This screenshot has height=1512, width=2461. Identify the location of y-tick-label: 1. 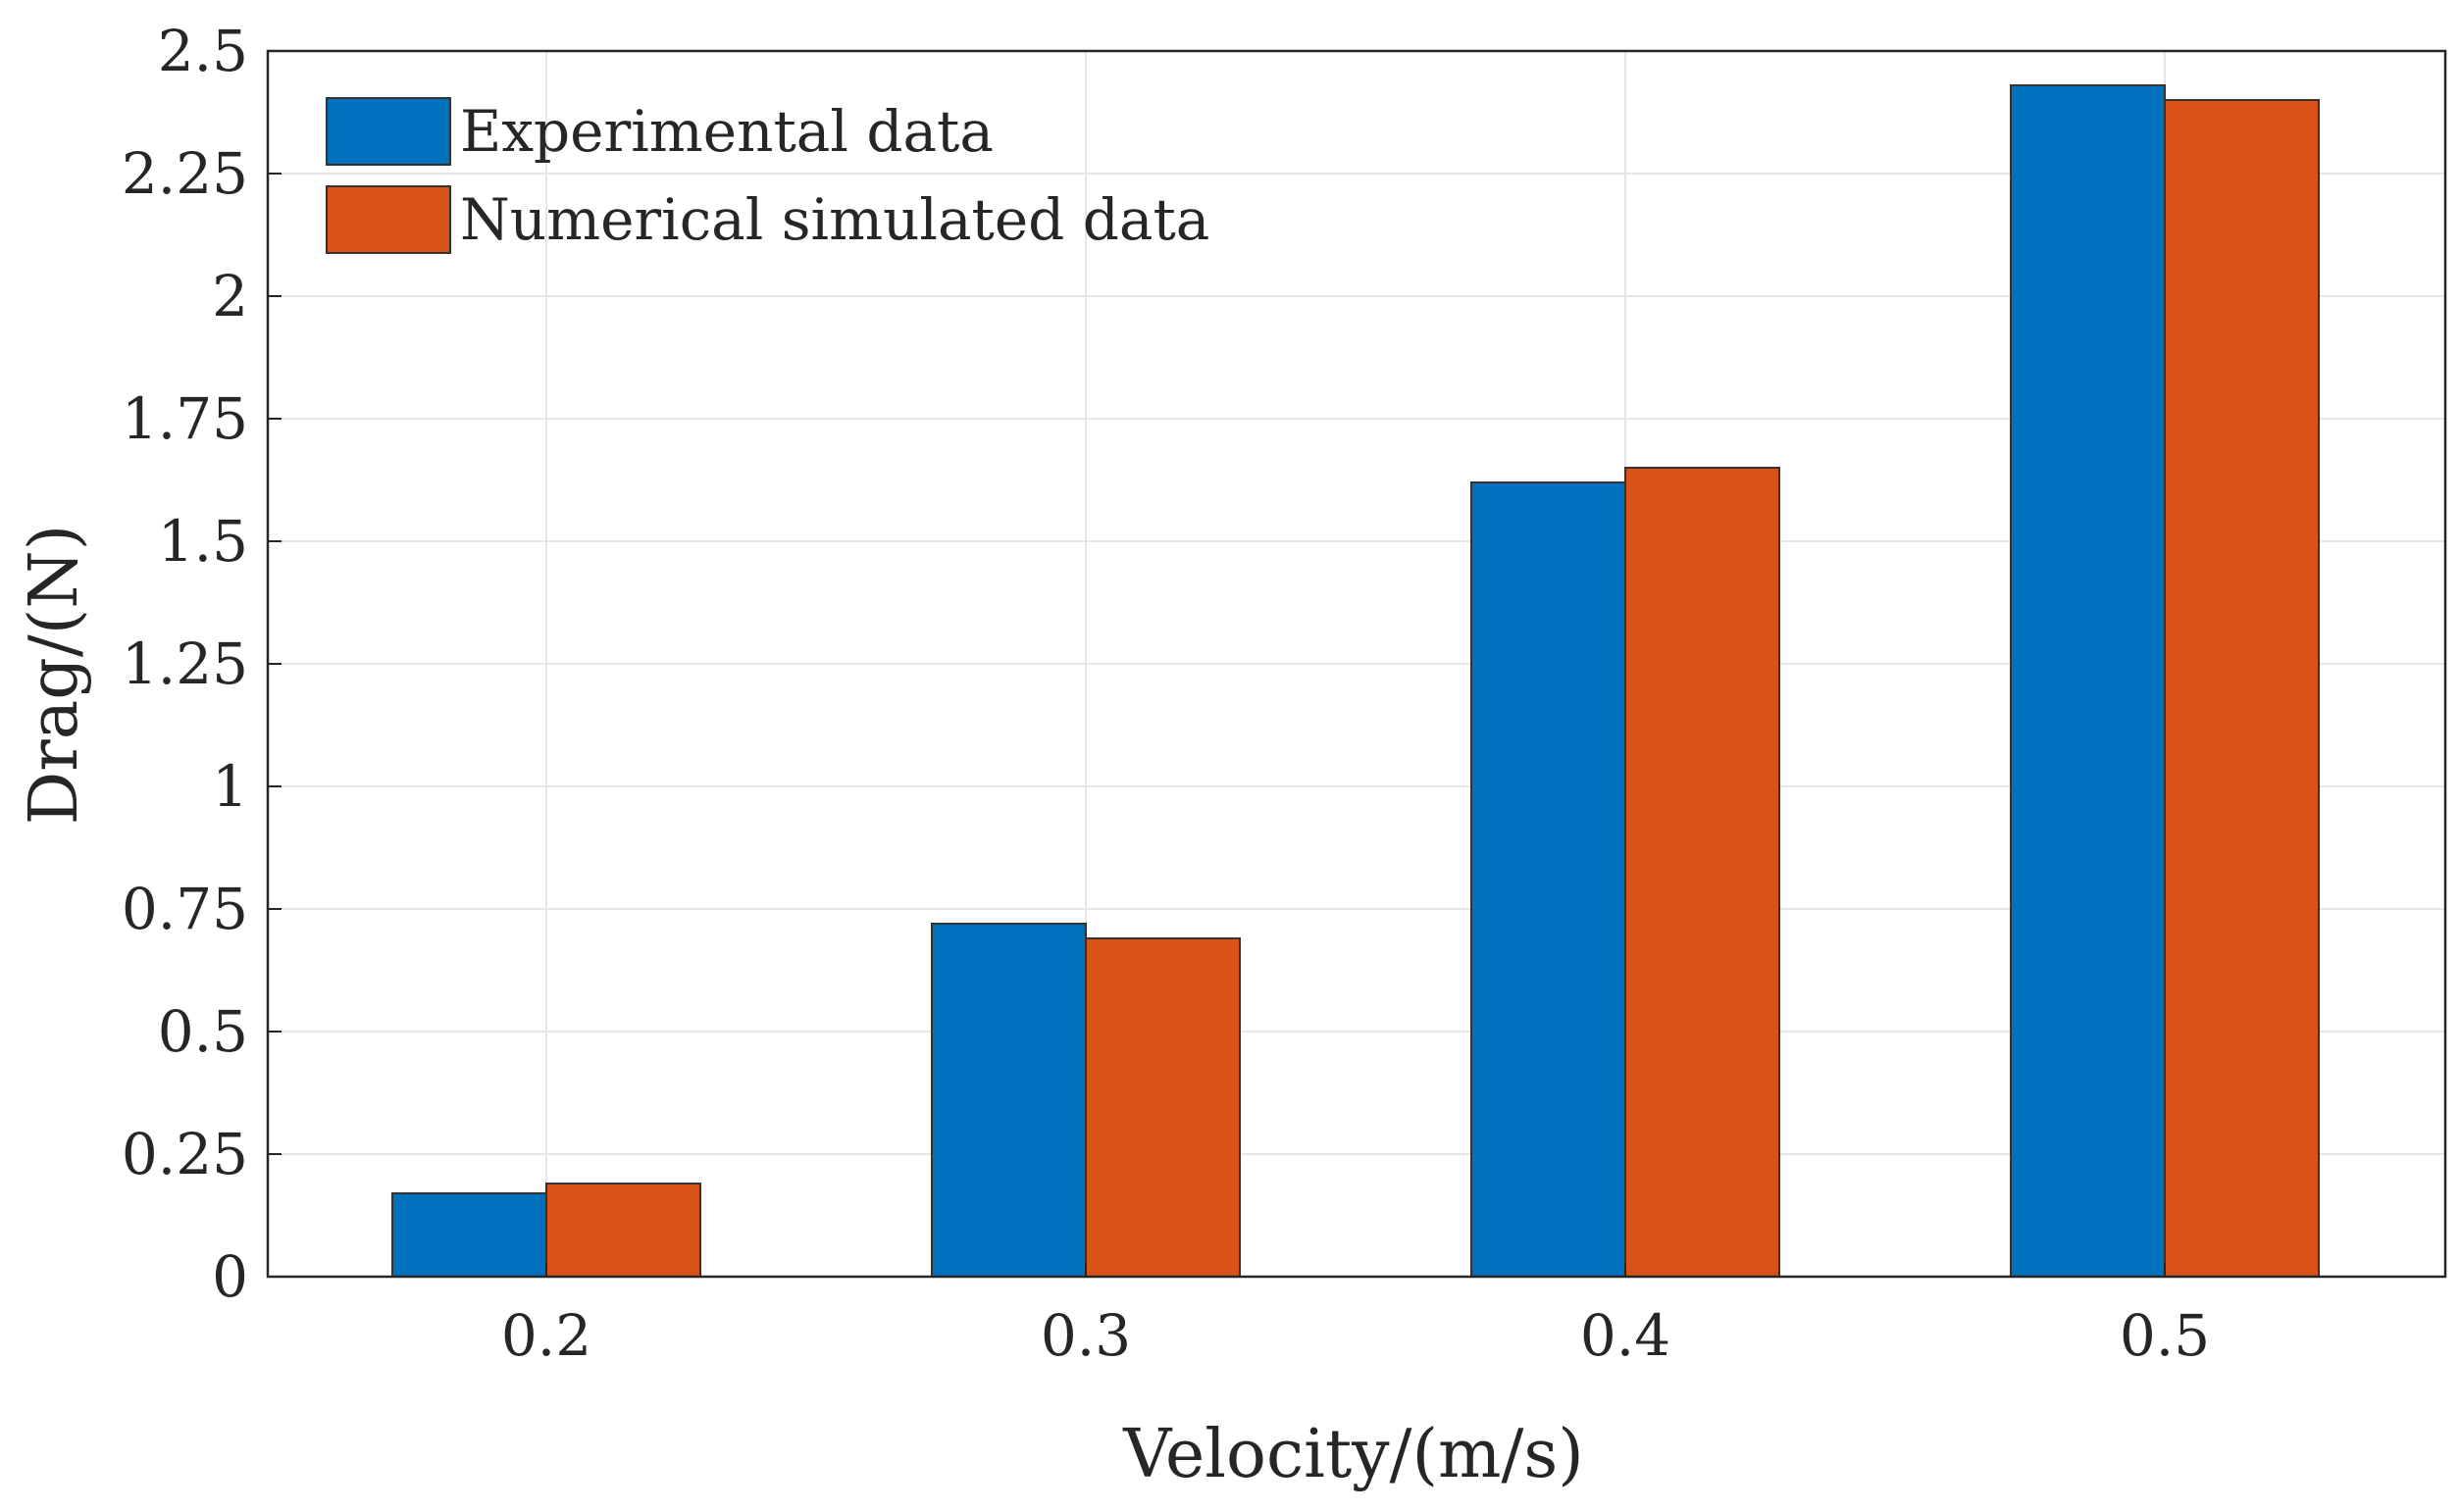
(230, 786).